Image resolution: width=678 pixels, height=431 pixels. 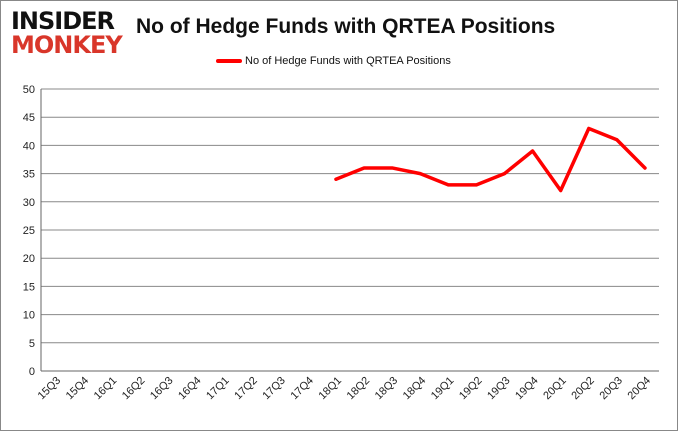 I want to click on x-tick-label: 19Q1, so click(x=443, y=389).